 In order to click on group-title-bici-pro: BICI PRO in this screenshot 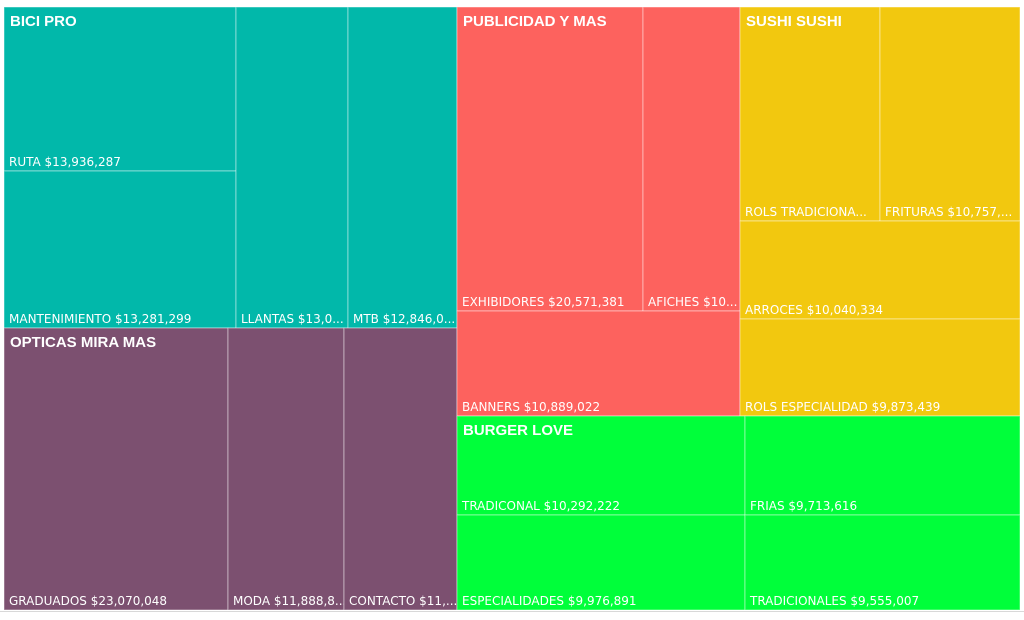, I will do `click(43, 21)`.